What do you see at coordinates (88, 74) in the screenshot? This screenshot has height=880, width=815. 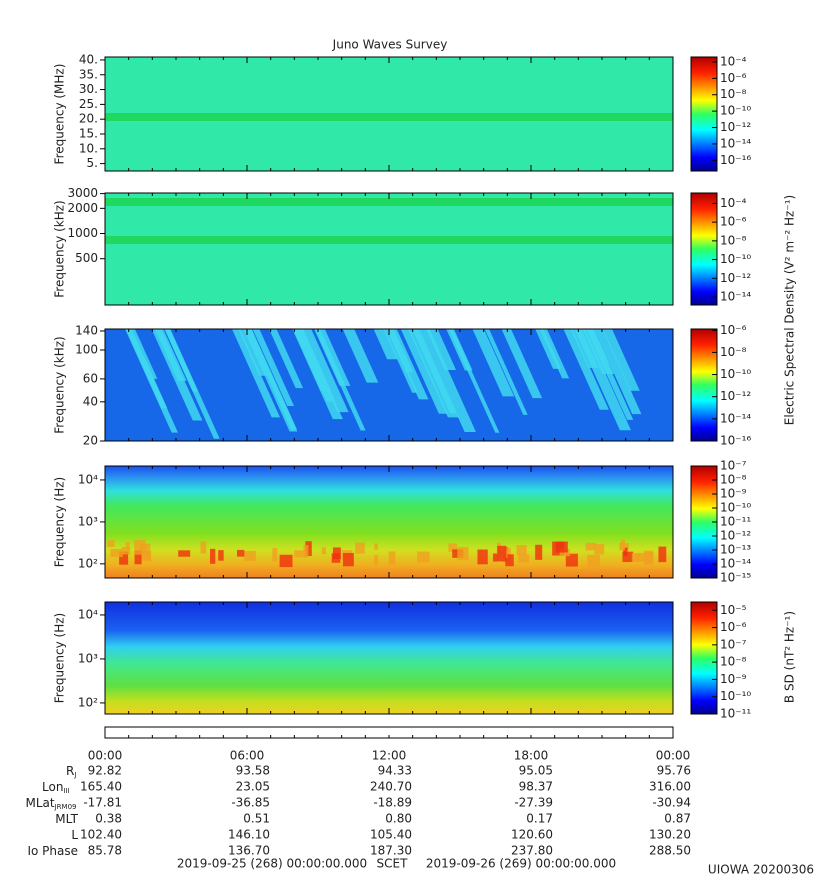 I see `y-tick-label: 35.` at bounding box center [88, 74].